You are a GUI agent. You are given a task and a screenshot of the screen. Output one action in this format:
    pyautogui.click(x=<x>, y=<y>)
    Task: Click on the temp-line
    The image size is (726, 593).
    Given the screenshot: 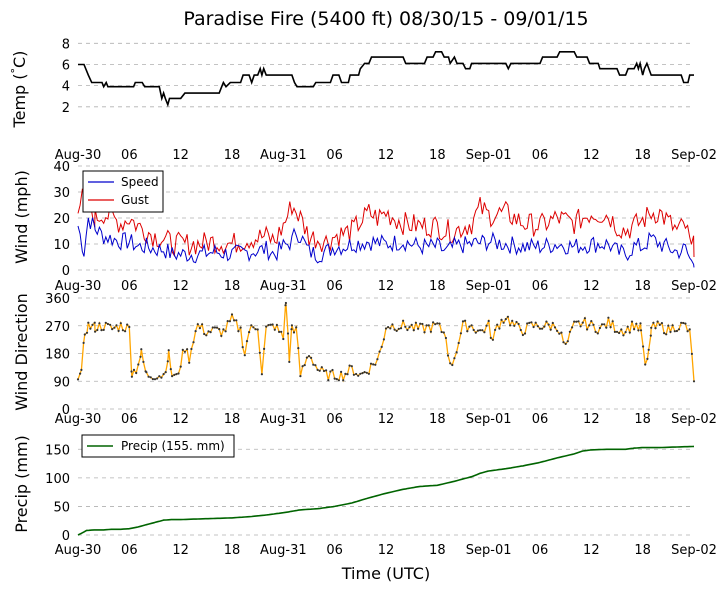 What is the action you would take?
    pyautogui.click(x=386, y=79)
    